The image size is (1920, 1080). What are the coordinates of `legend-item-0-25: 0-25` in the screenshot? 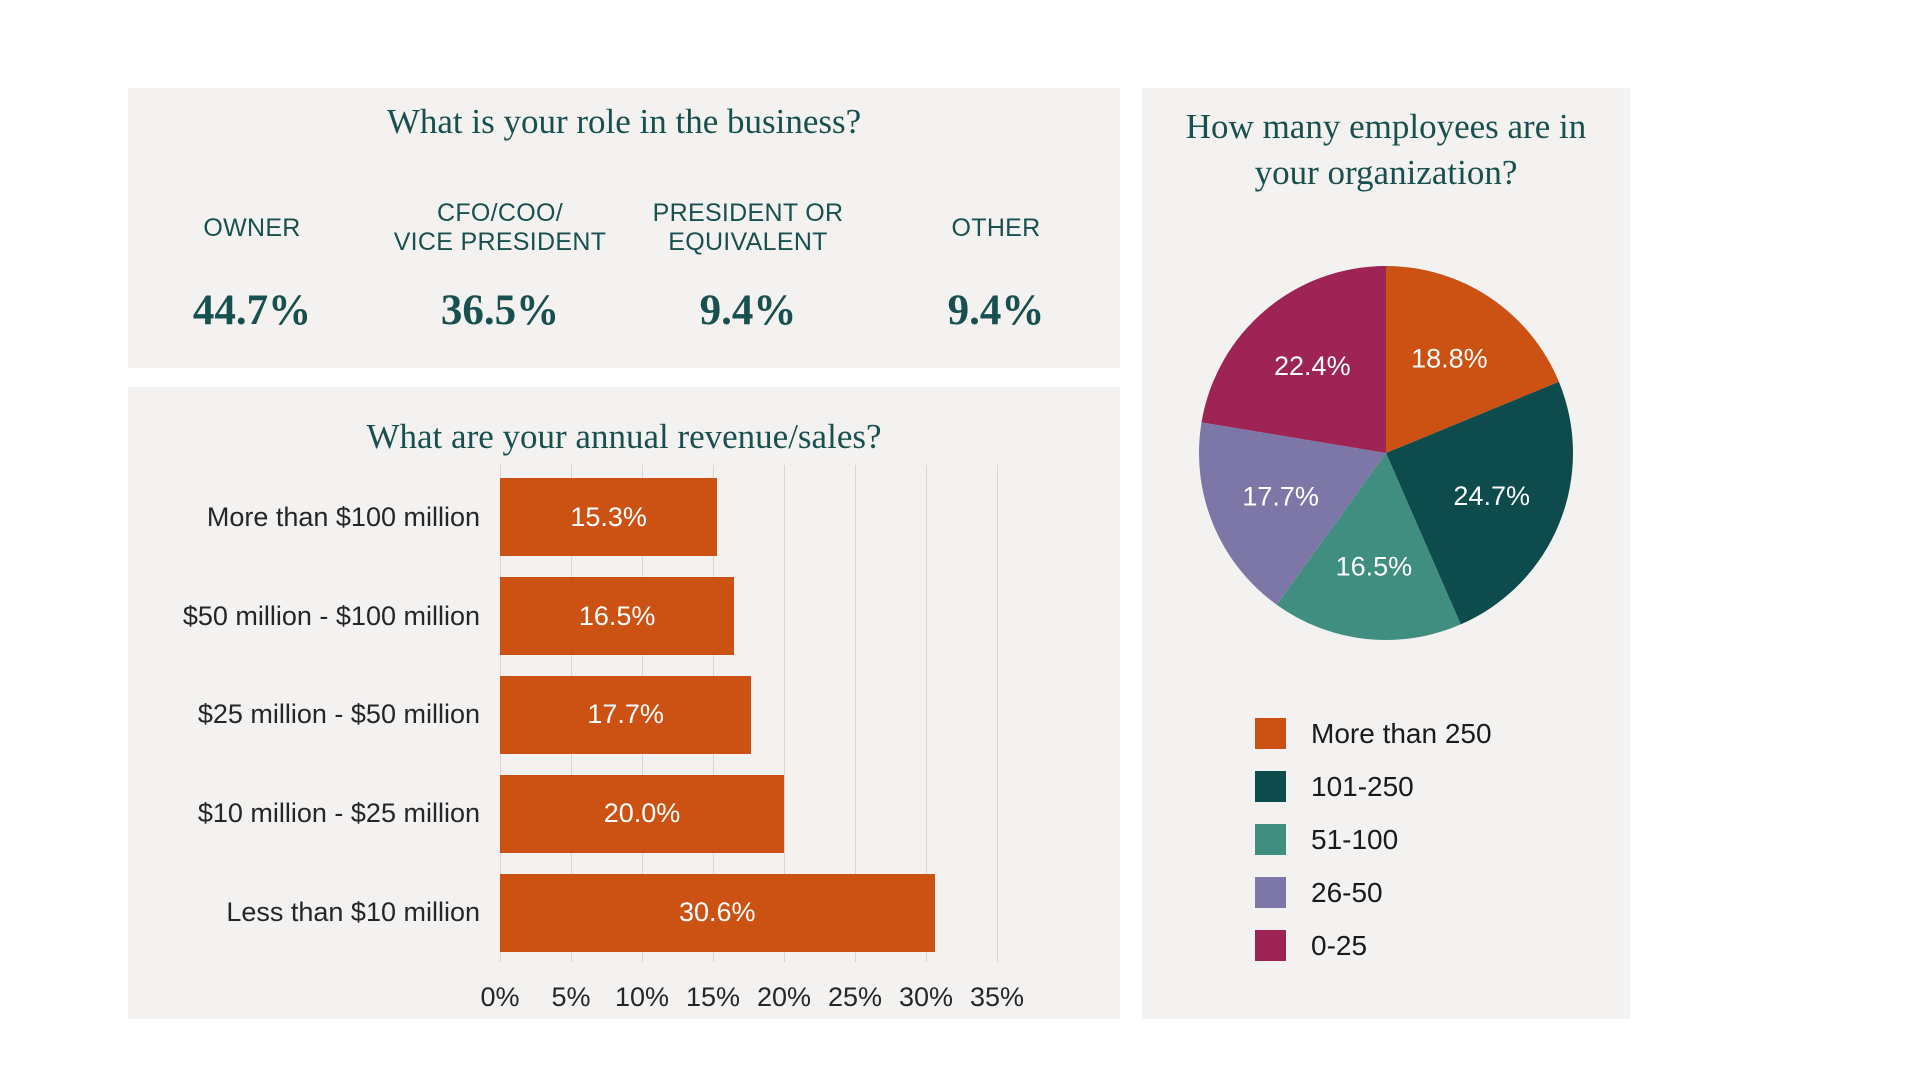 It's located at (1373, 945).